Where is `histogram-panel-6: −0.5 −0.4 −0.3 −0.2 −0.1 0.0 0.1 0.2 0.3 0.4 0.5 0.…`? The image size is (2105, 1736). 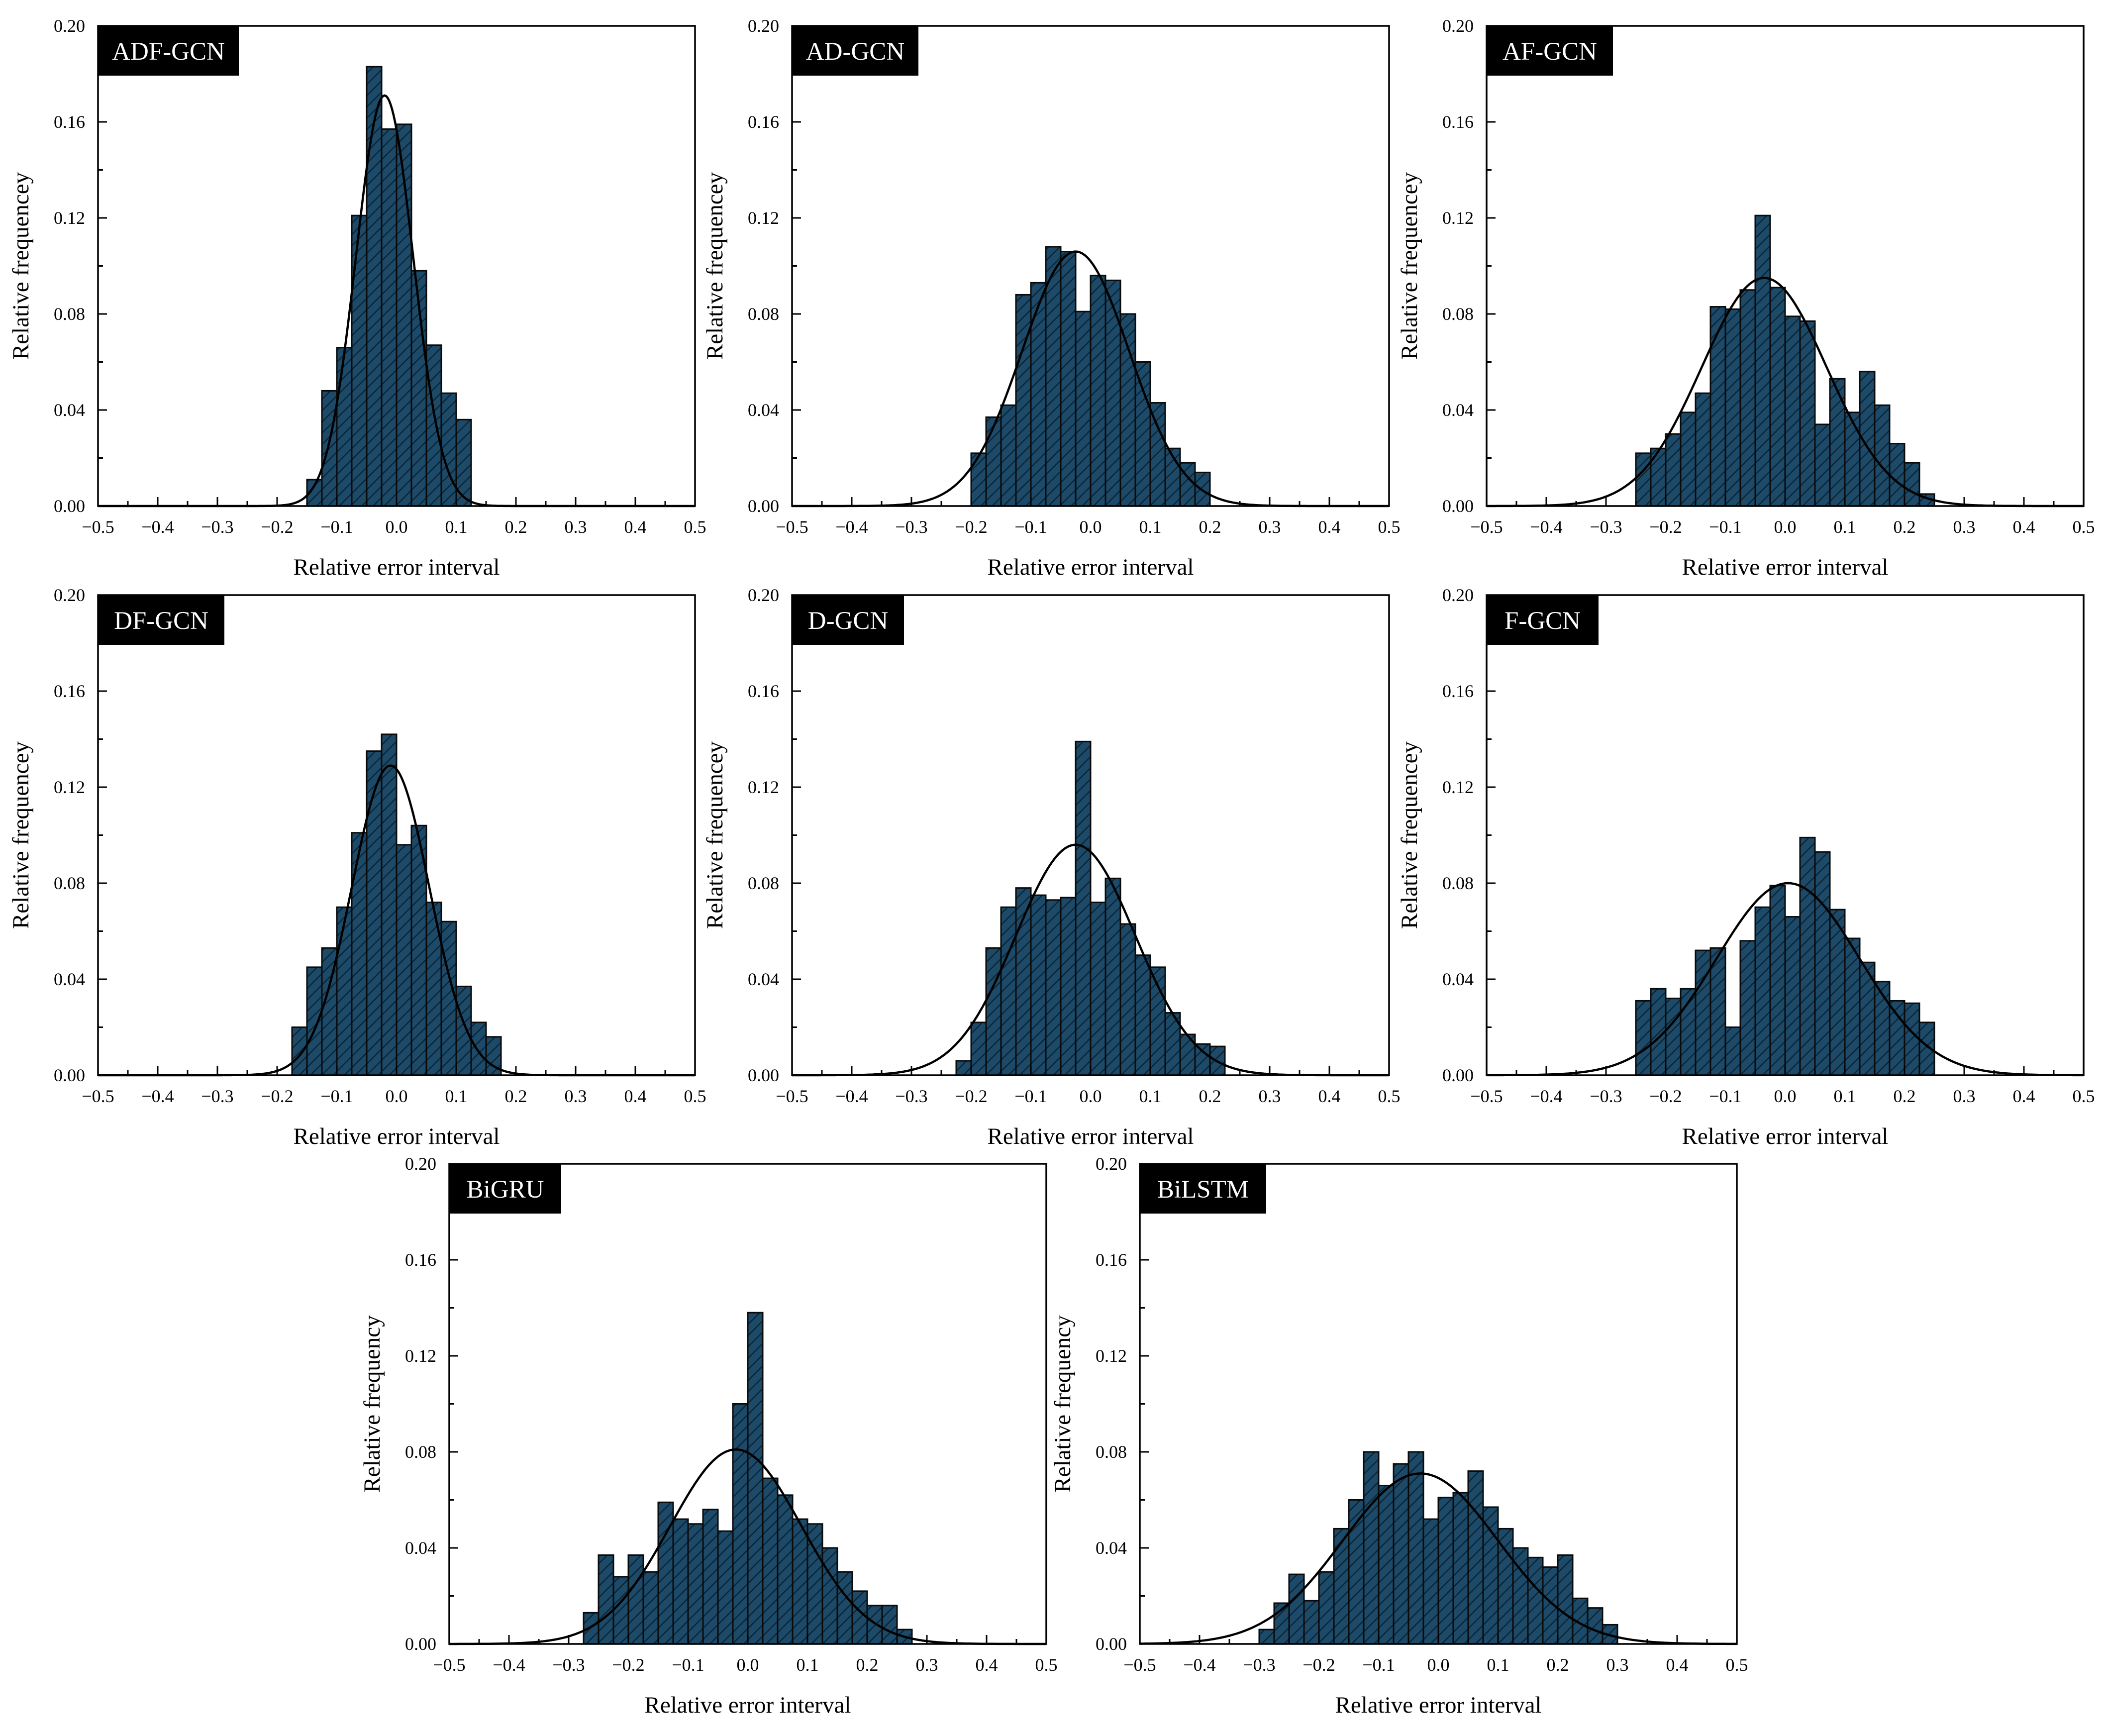 histogram-panel-6: −0.5 −0.4 −0.3 −0.2 −0.1 0.0 0.1 0.2 0.3 0.4 0.5 0.… is located at coordinates (1746, 867).